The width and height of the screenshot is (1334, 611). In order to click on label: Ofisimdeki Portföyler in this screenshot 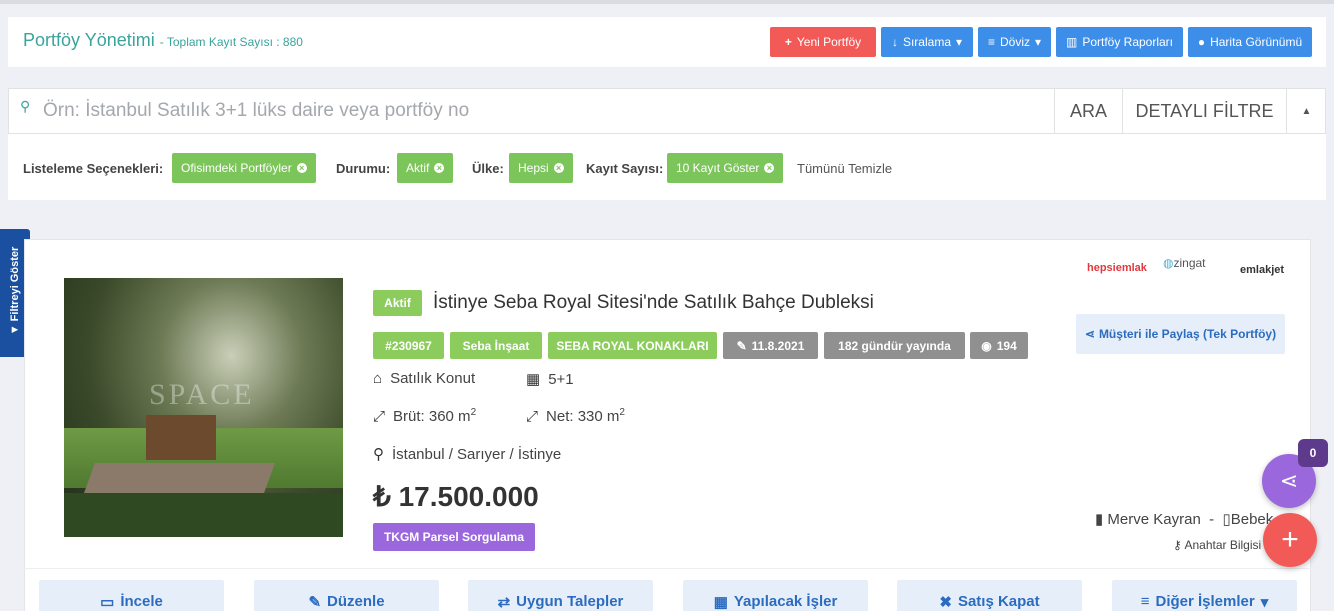, I will do `click(236, 168)`.